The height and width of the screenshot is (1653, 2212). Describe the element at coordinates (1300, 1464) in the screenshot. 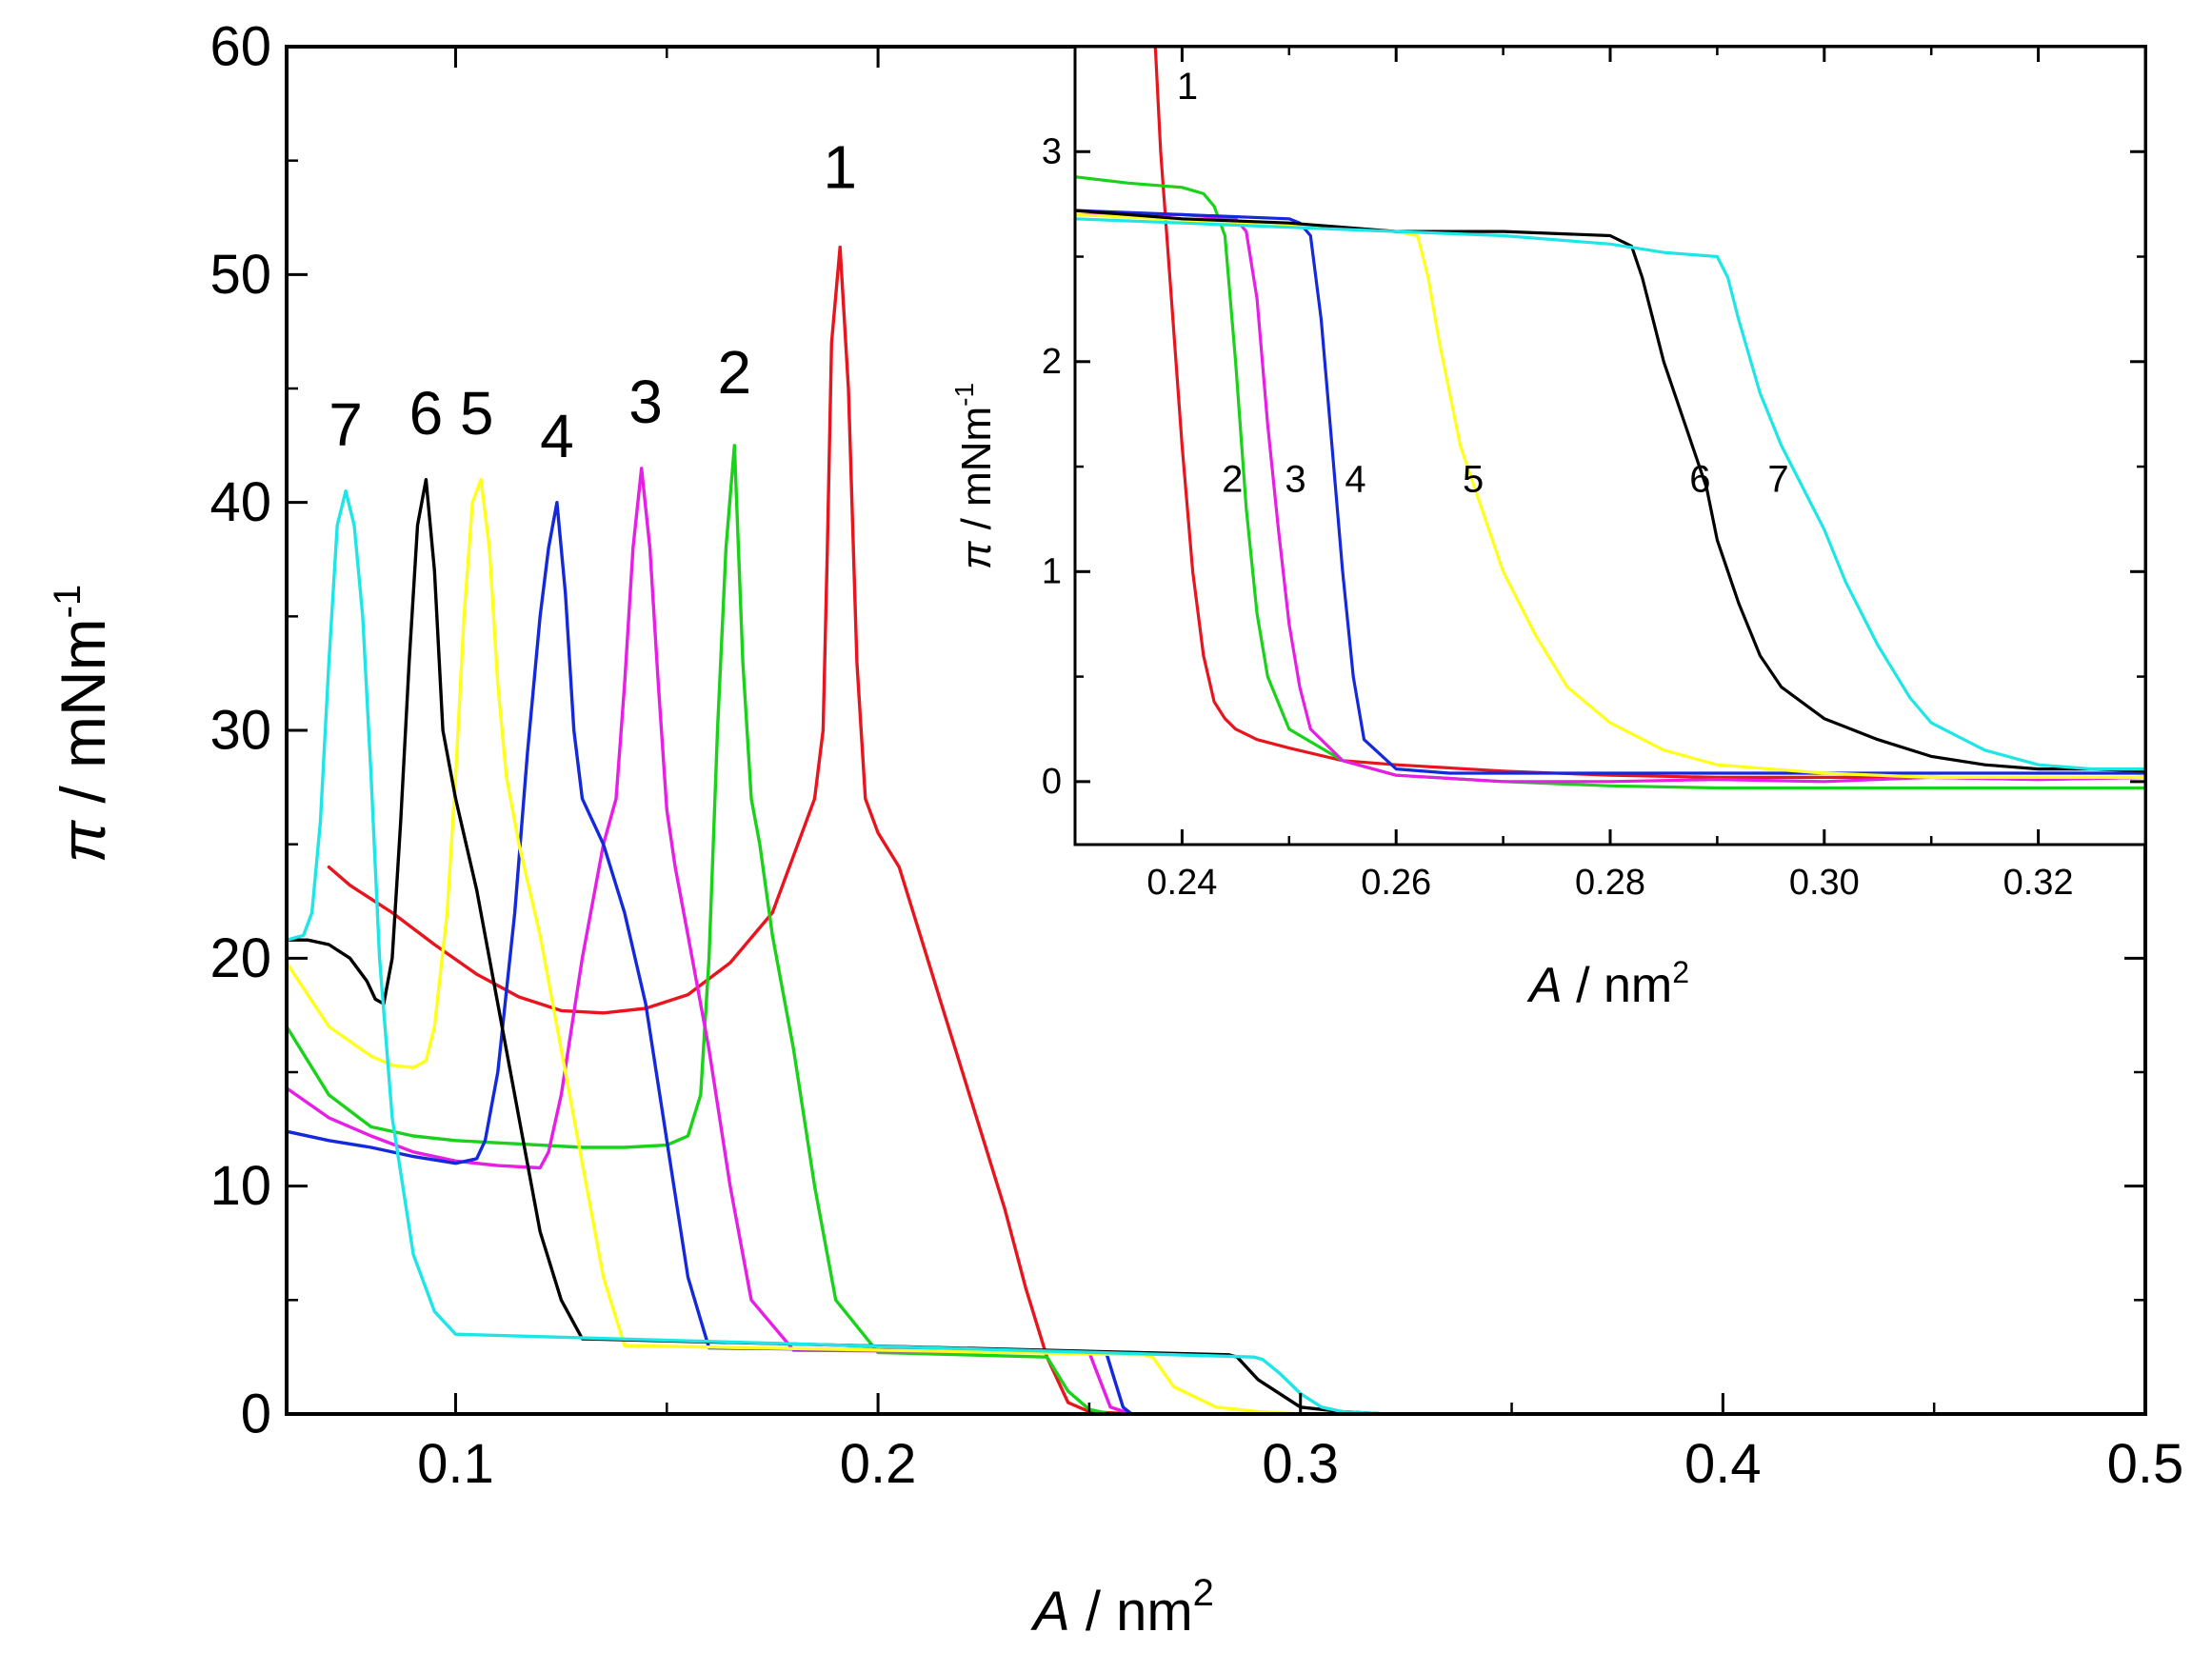

I see `main-x-tick-label: 0.3` at that location.